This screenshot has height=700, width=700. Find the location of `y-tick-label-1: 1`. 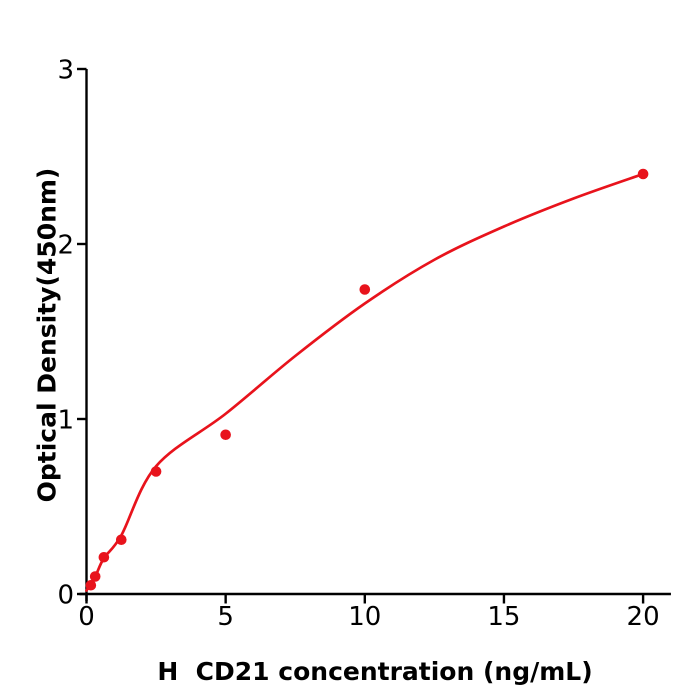

y-tick-label-1: 1 is located at coordinates (65, 421).